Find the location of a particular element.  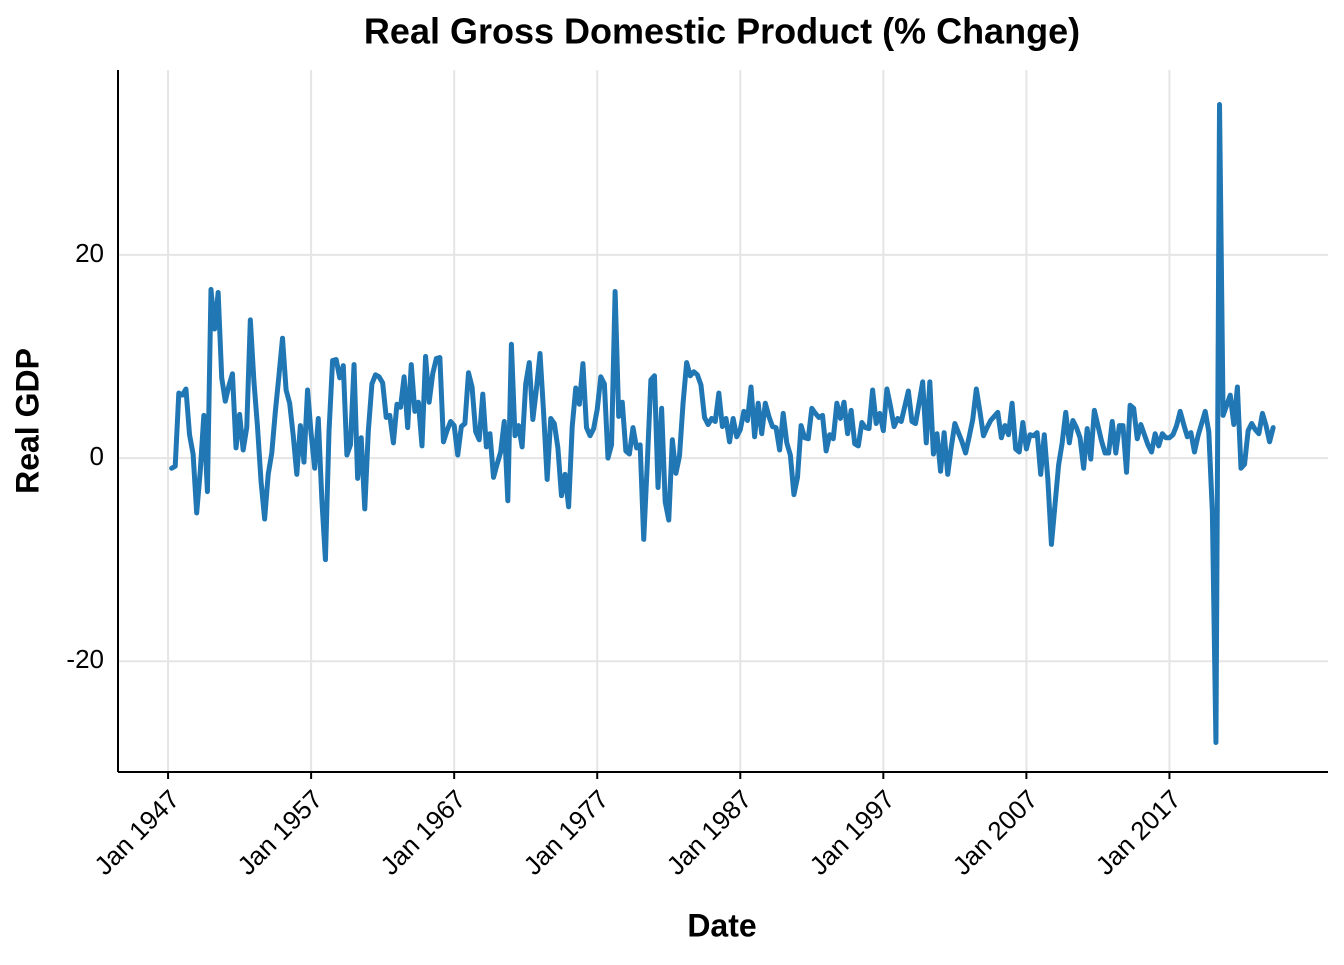

x-tick-label: Jan 1997 is located at coordinates (852, 832).